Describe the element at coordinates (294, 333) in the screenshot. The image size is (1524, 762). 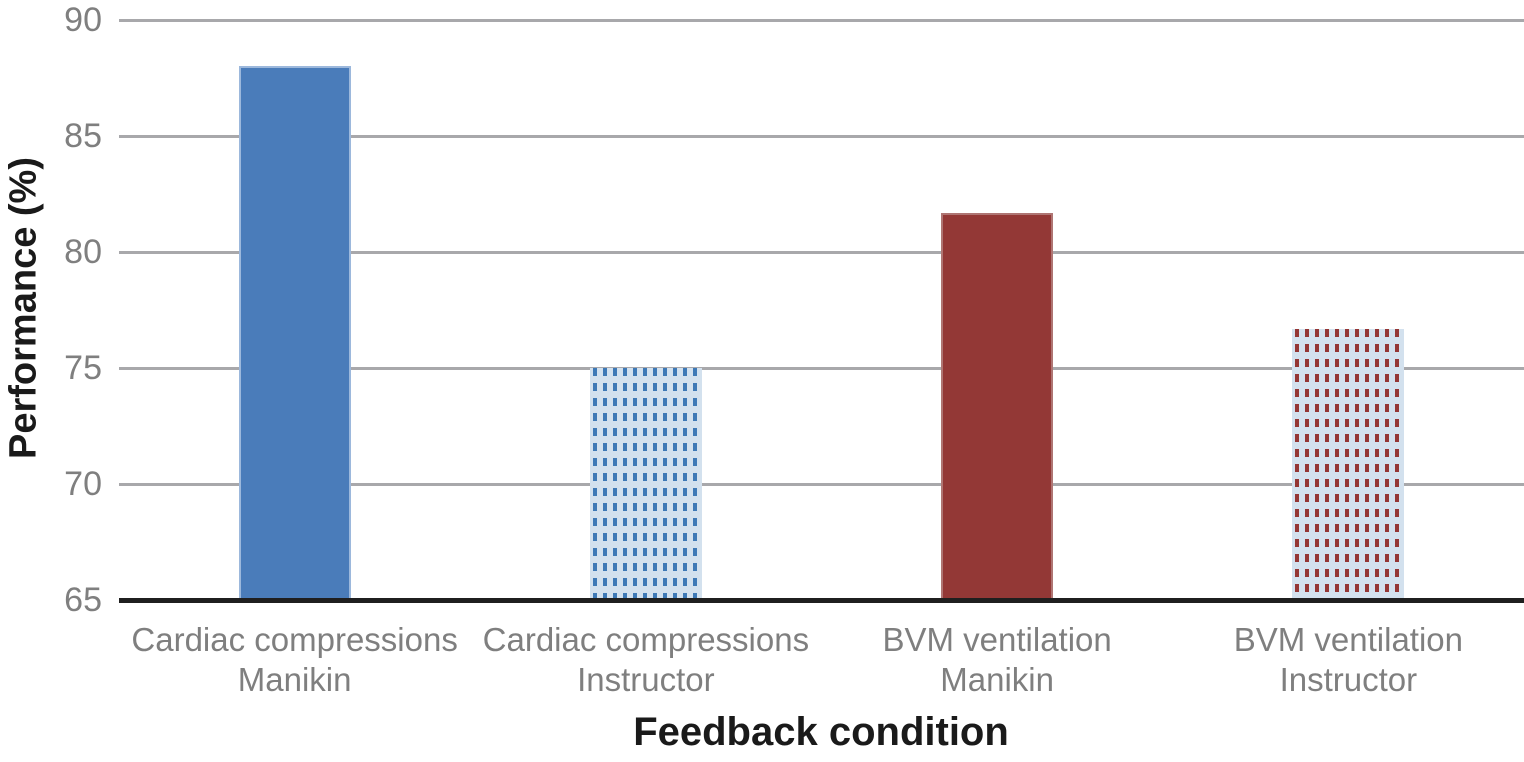
I see `bar-cardiac-compressions-manikin` at that location.